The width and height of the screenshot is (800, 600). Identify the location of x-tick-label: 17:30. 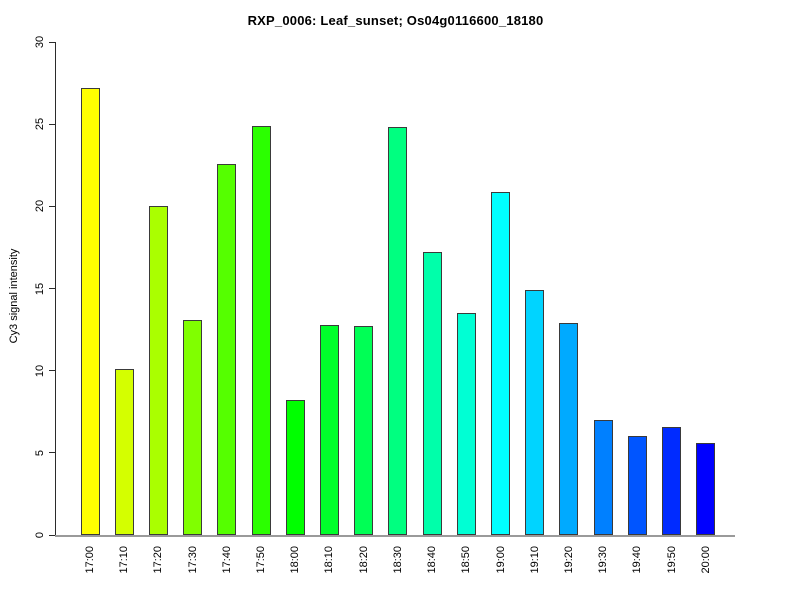
(192, 560).